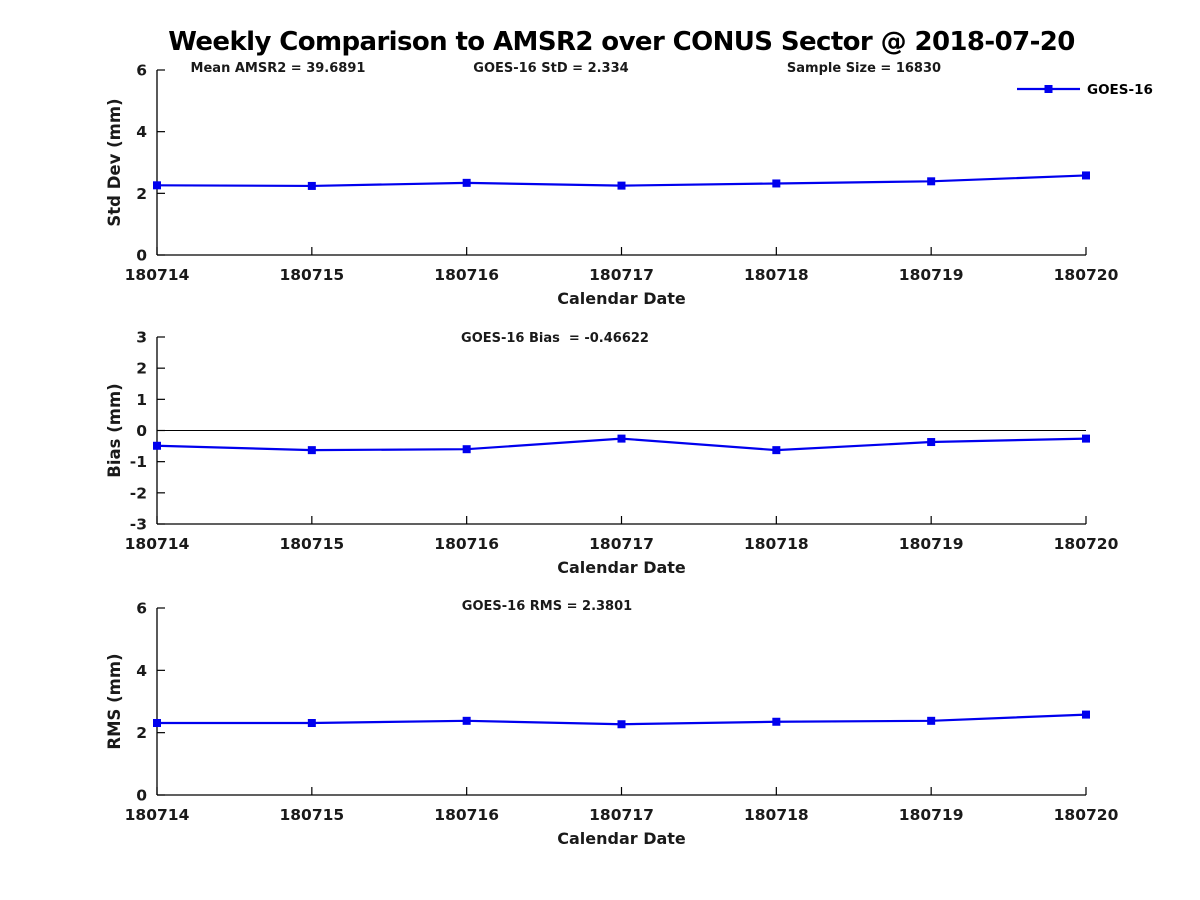  What do you see at coordinates (141, 400) in the screenshot?
I see `y-tick-label: 1` at bounding box center [141, 400].